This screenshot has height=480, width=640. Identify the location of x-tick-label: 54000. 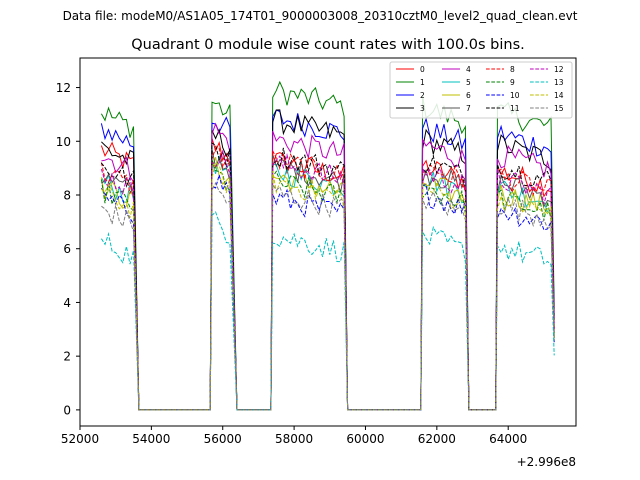
(151, 439).